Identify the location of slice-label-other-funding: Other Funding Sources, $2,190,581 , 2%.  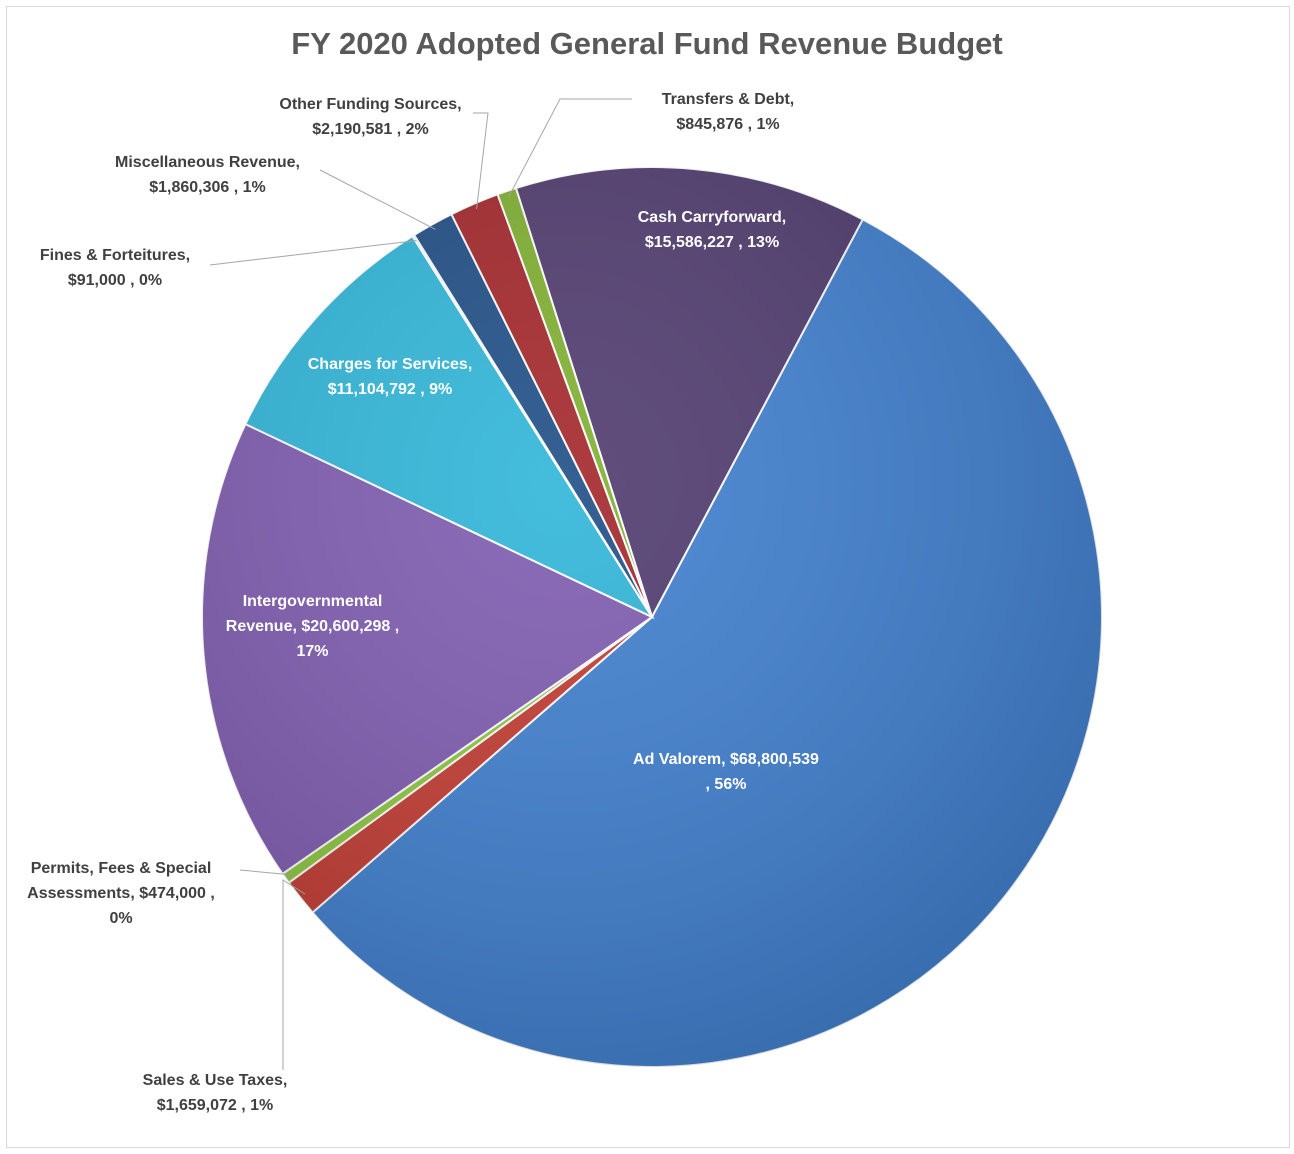
(370, 117).